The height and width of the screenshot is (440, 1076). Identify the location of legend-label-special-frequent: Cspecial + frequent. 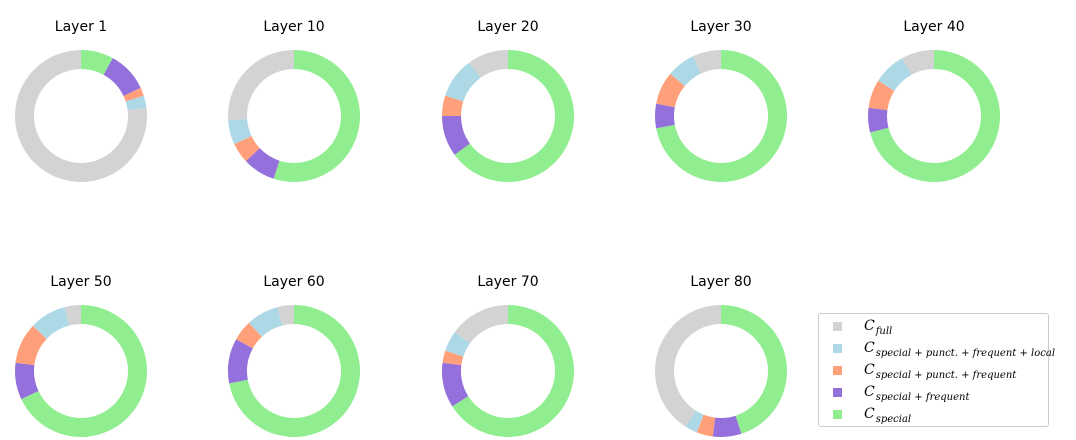
(917, 393).